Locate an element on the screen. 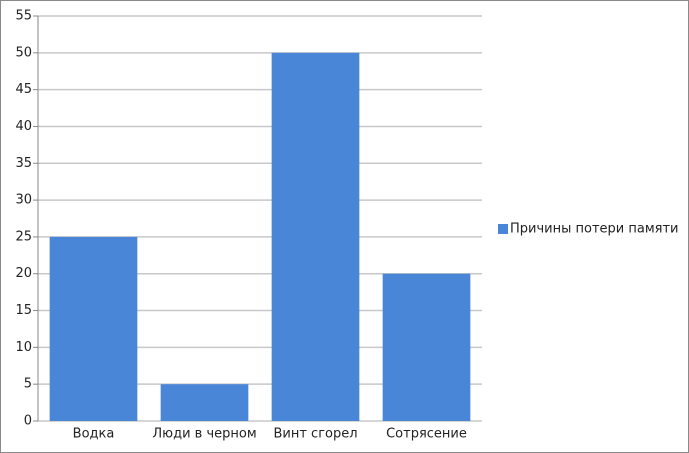  y-tick-label: 30 is located at coordinates (23, 200).